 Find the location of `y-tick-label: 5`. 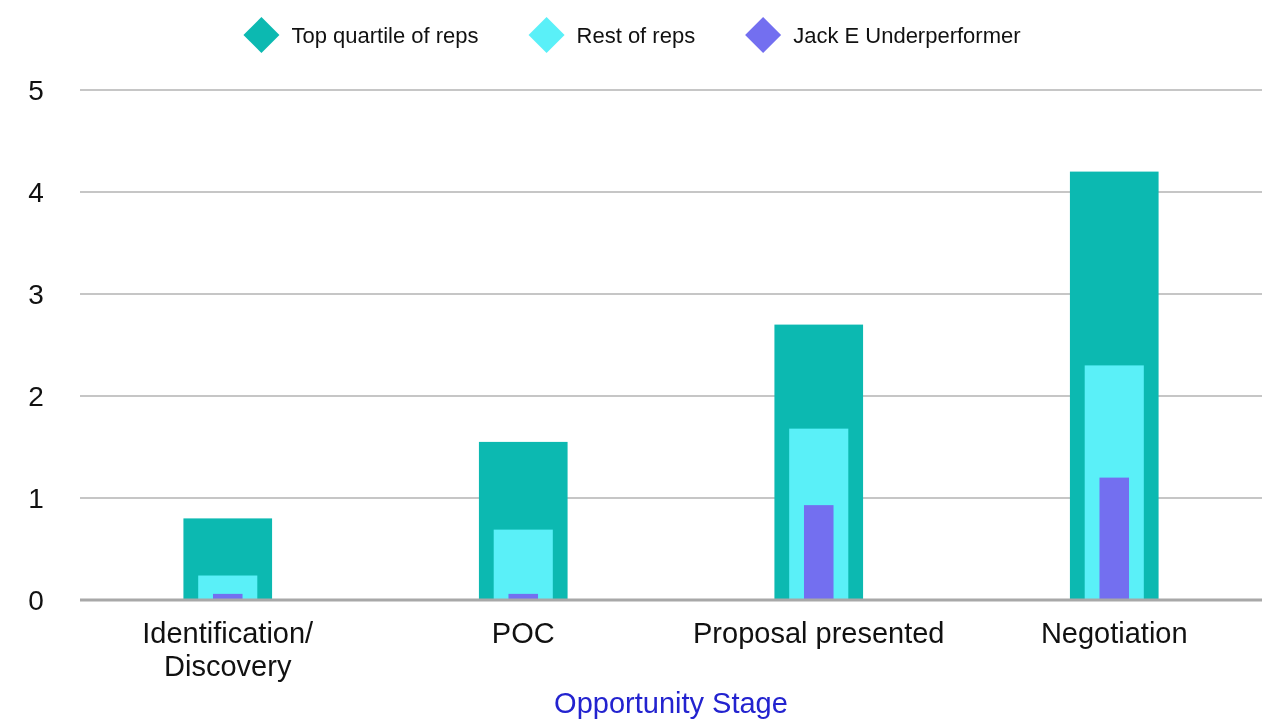

y-tick-label: 5 is located at coordinates (36, 90).